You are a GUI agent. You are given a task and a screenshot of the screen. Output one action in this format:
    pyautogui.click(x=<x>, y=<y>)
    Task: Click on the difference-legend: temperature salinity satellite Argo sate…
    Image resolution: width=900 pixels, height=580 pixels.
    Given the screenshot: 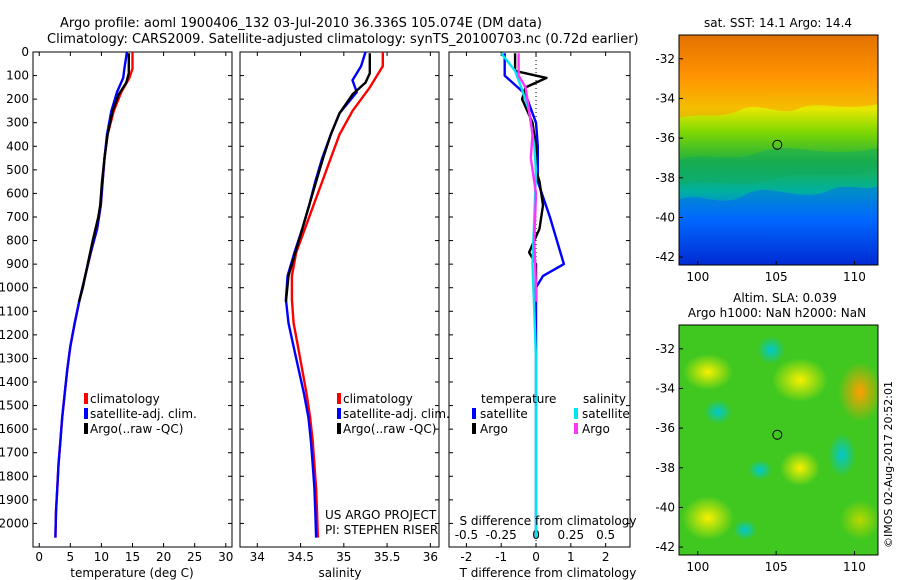 What is the action you would take?
    pyautogui.click(x=551, y=414)
    